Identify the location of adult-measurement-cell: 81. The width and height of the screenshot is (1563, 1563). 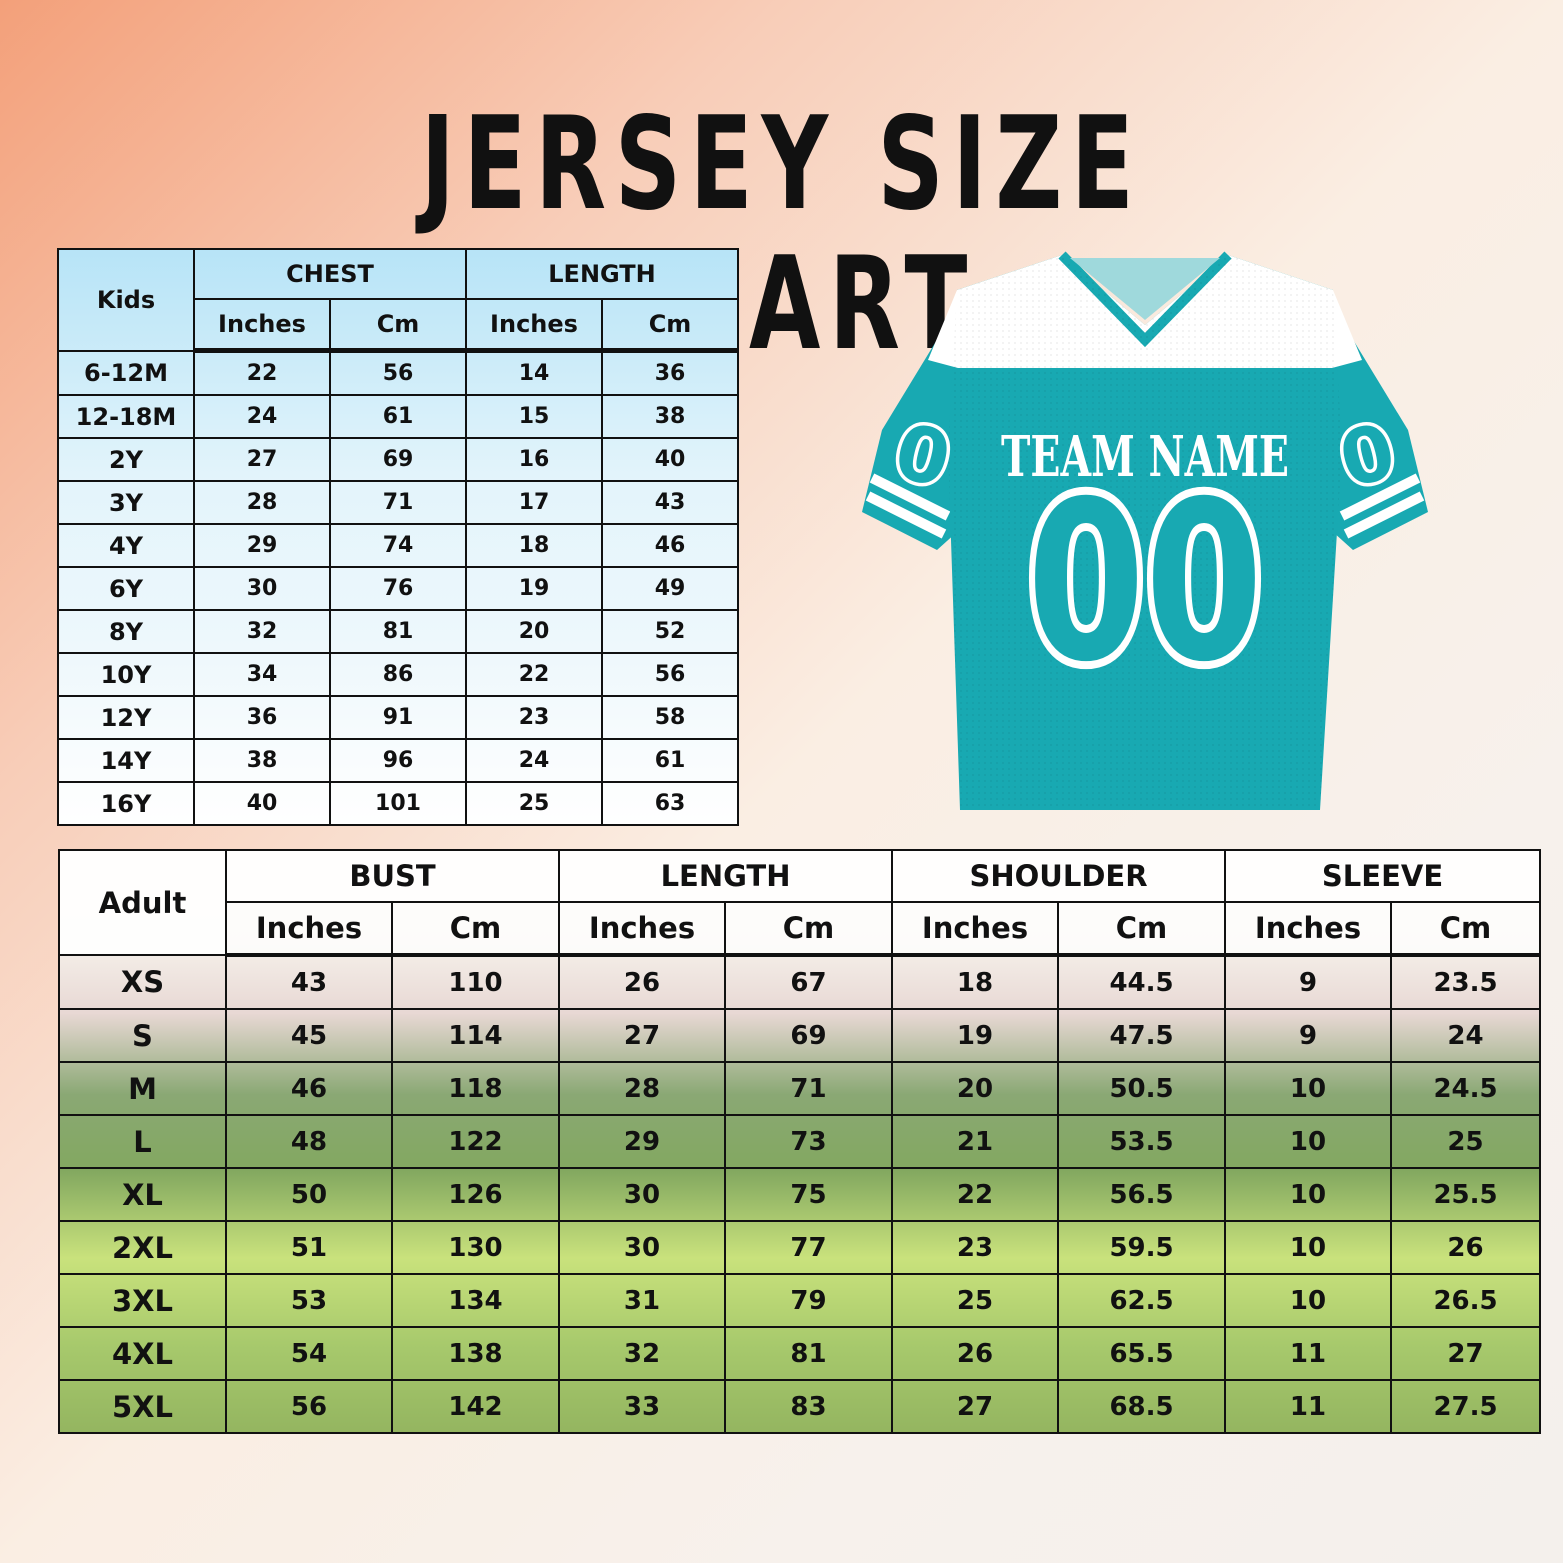
(809, 1353).